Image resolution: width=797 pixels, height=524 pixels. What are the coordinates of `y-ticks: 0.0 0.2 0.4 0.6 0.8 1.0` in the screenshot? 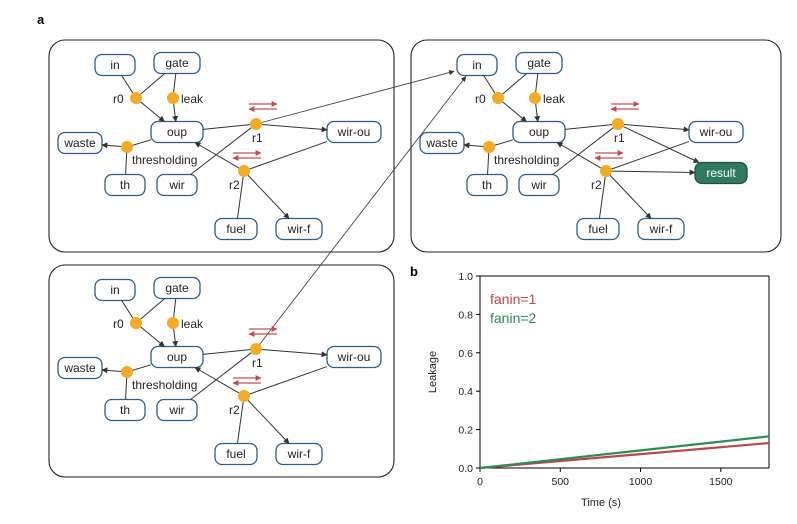 It's located at (469, 373).